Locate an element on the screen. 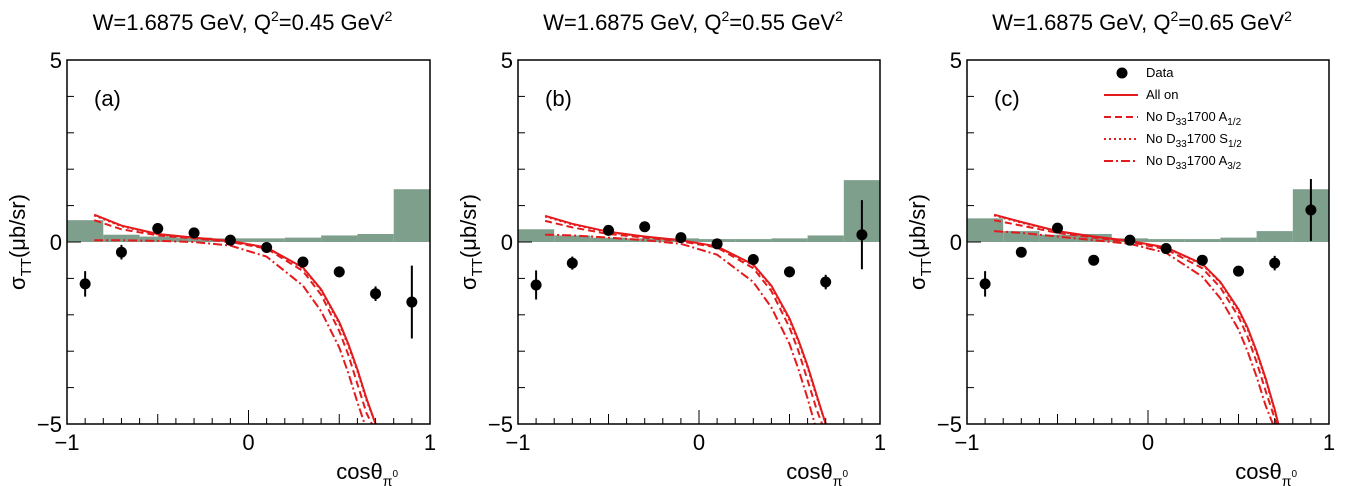 The height and width of the screenshot is (486, 1357). text-span: cosθ is located at coordinates (359, 471).